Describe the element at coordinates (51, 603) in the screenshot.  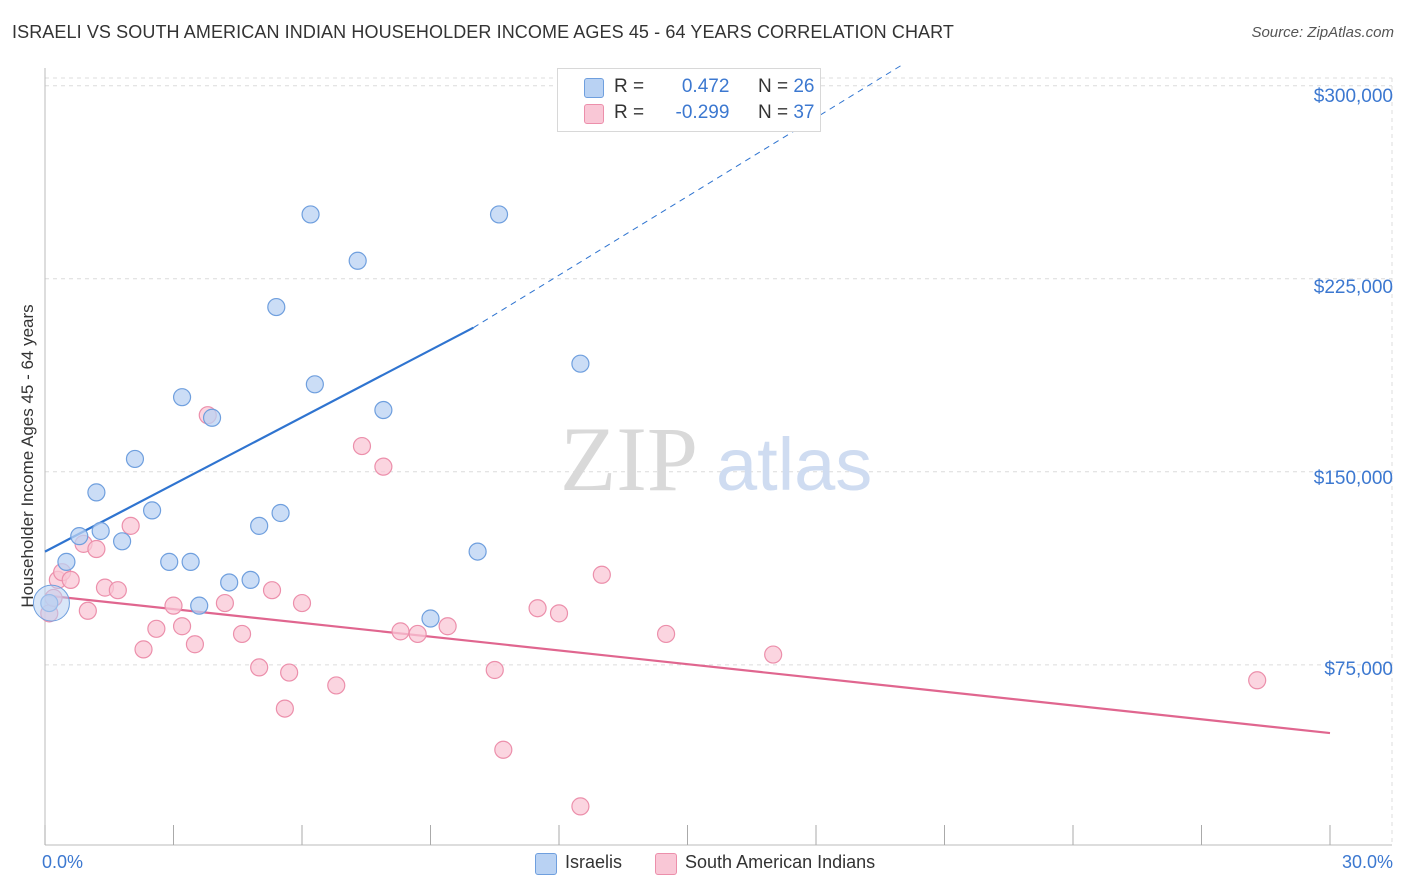
I see `israelis-point-cluster` at that location.